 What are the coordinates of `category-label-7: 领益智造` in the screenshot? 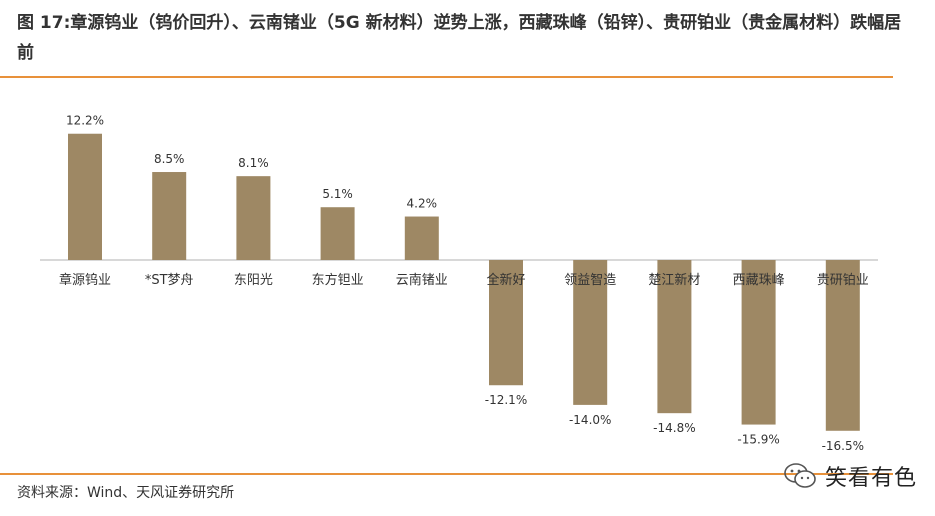 It's located at (590, 280).